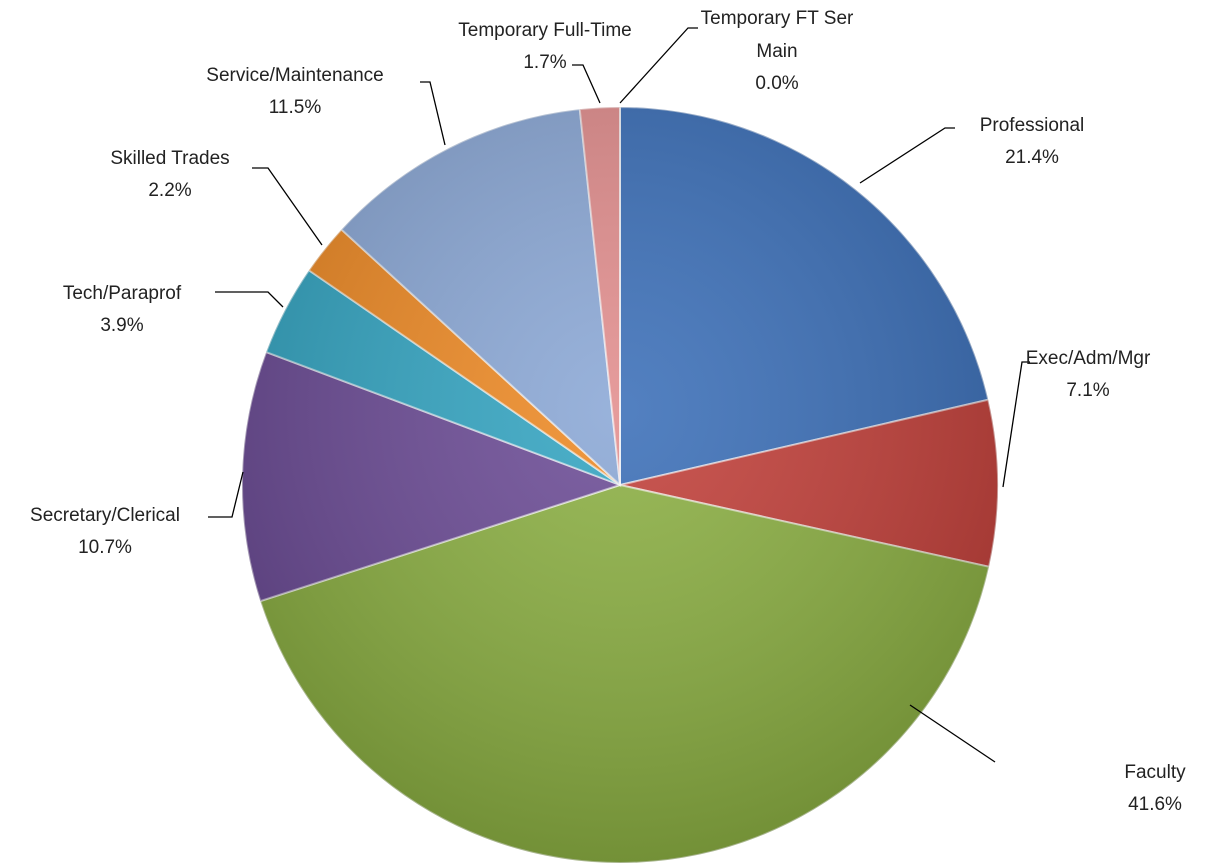  I want to click on category-label: Temporary Full-Time, so click(545, 30).